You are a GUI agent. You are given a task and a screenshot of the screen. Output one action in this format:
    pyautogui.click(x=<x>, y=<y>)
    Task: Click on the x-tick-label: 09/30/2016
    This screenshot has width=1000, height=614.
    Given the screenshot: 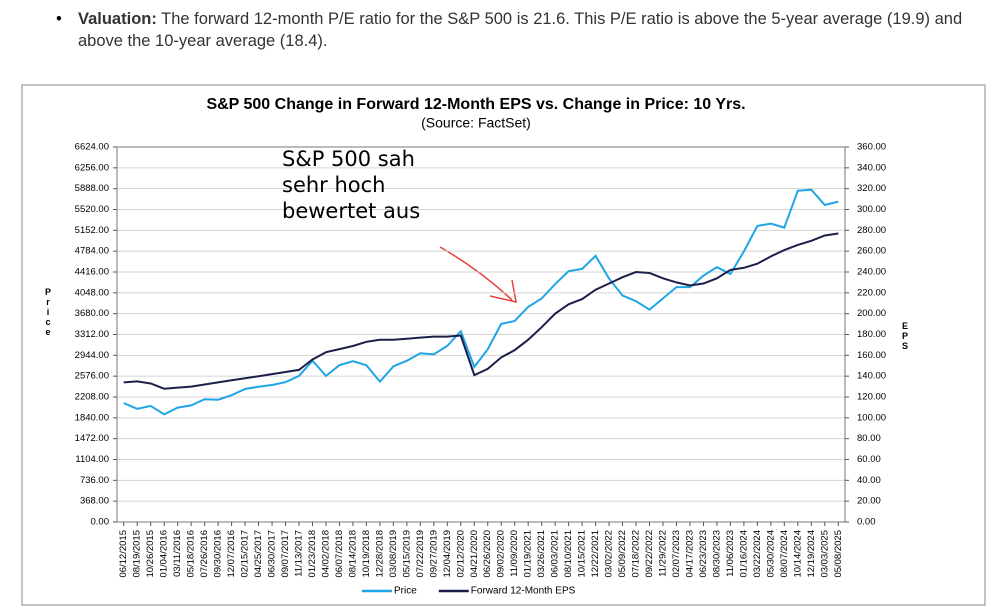 What is the action you would take?
    pyautogui.click(x=218, y=554)
    